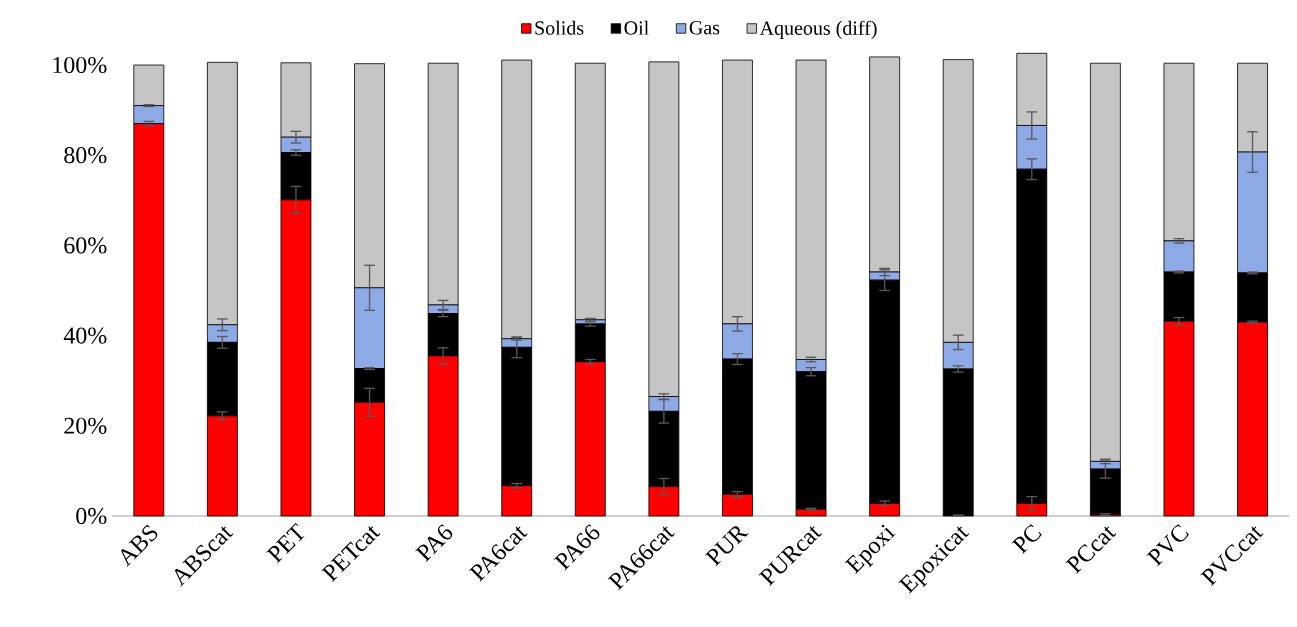 The height and width of the screenshot is (627, 1297). Describe the element at coordinates (704, 28) in the screenshot. I see `legend-label: Gas` at that location.